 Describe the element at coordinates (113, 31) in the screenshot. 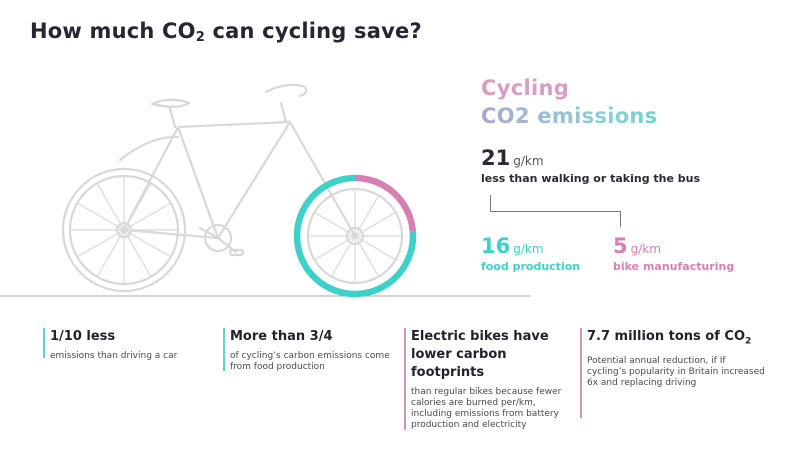

I see `title-text: How much CO` at that location.